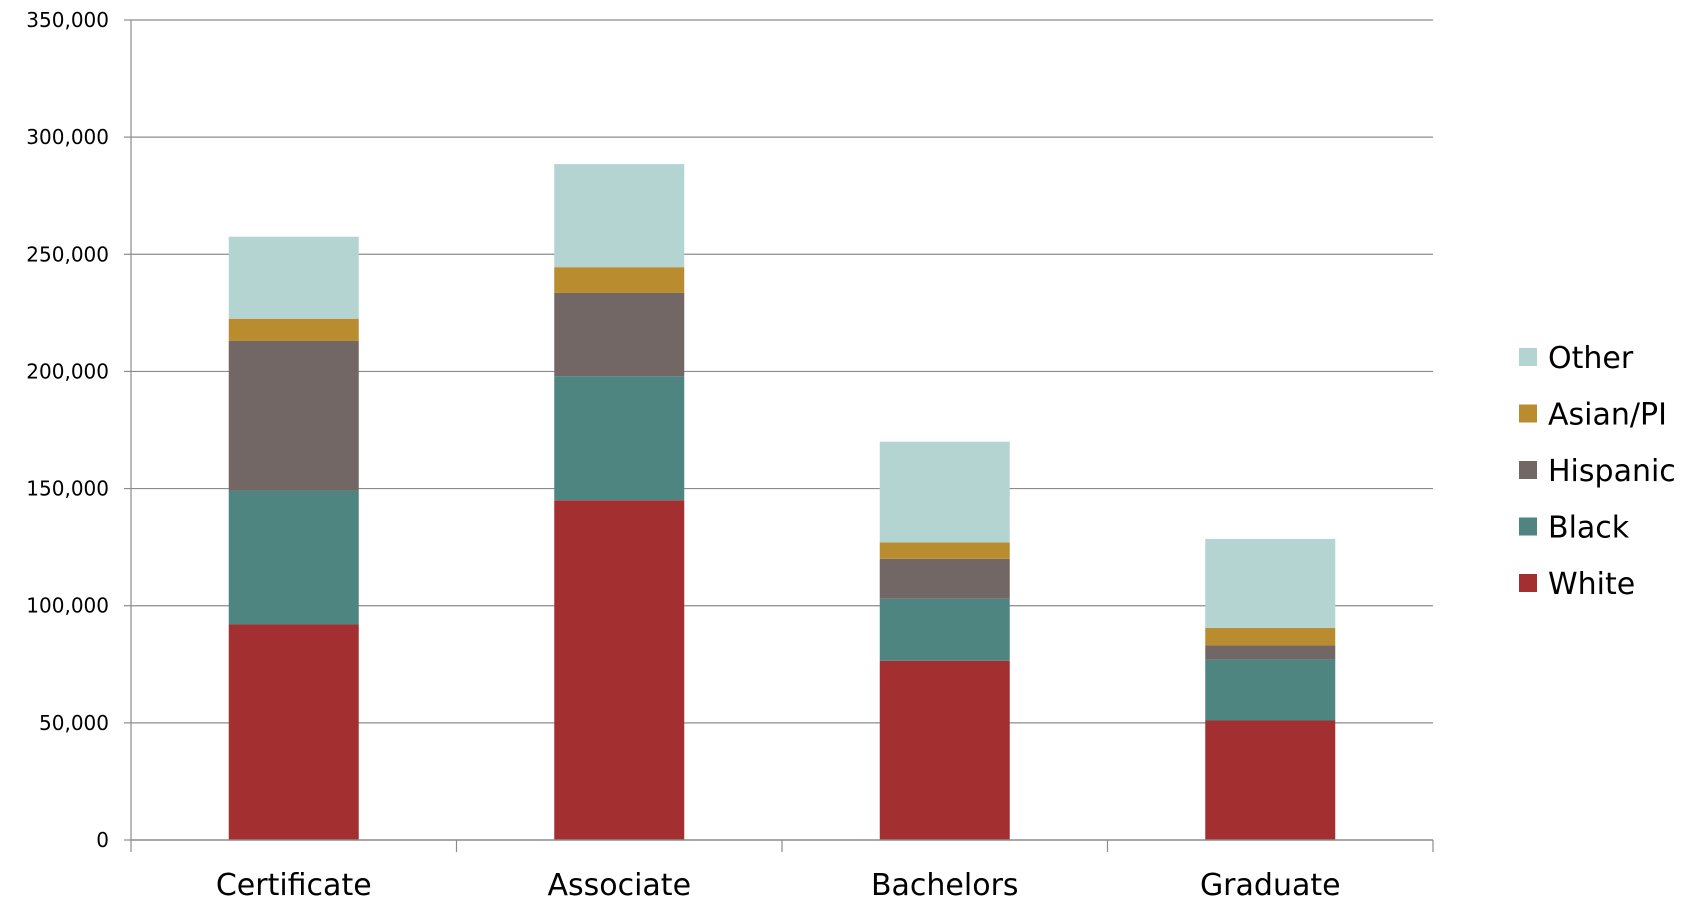  Describe the element at coordinates (67, 606) in the screenshot. I see `y-tick-label: 100,000` at that location.